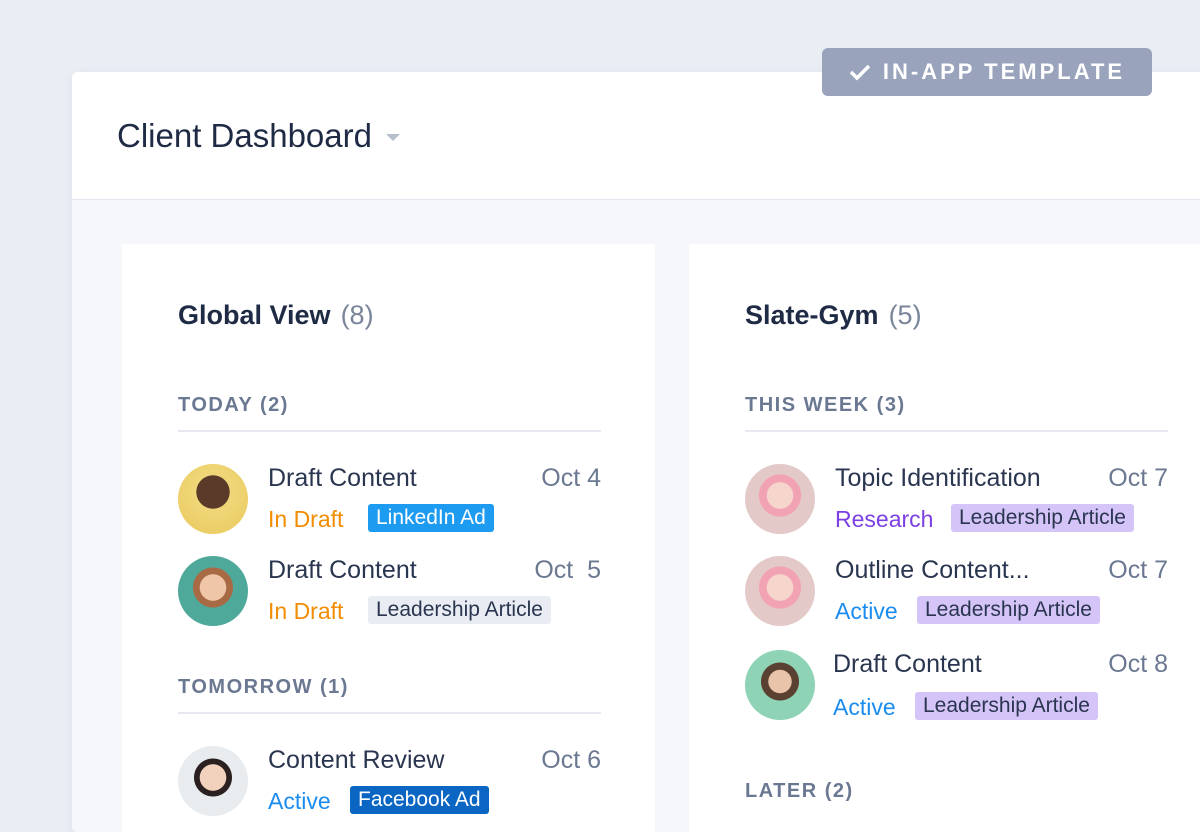 This screenshot has width=1200, height=832. I want to click on tag-badge: LinkedIn Ad, so click(431, 518).